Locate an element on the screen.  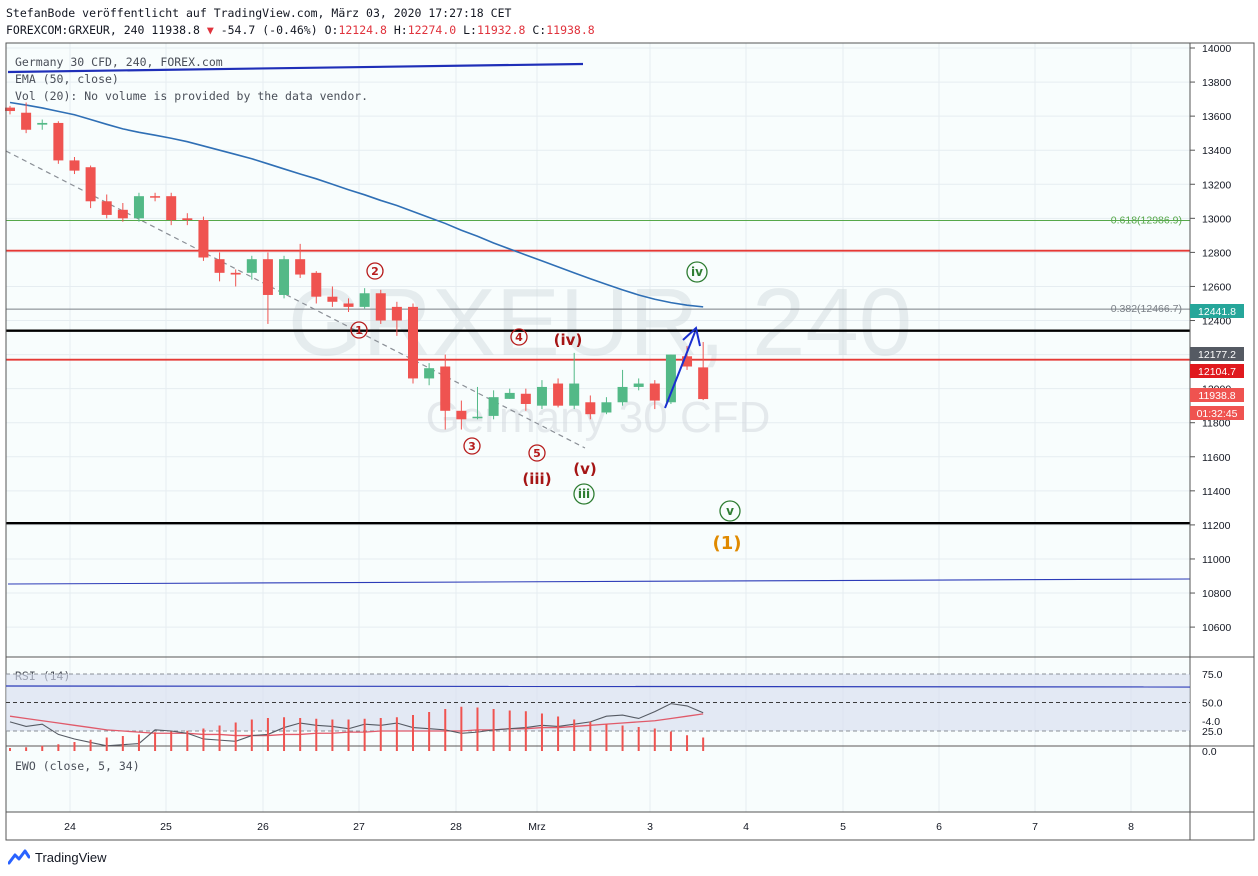
price-tick-label: 11600 is located at coordinates (1216, 458).